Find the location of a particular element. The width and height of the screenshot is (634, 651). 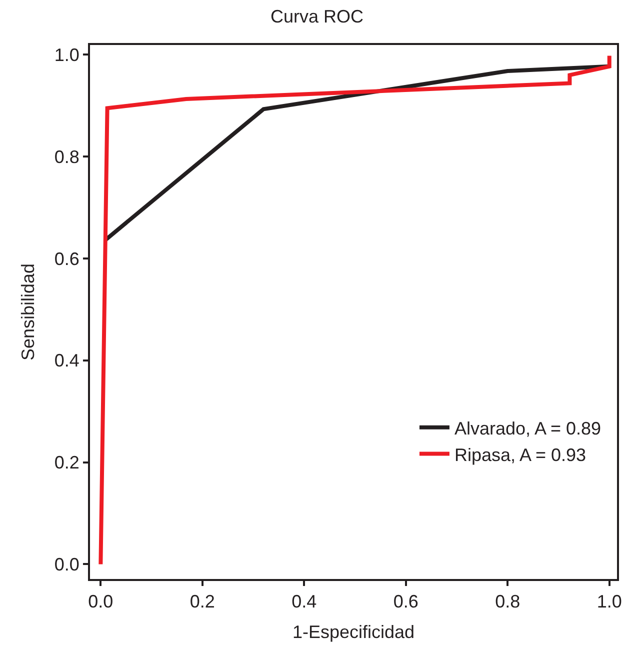

x-tick-label: 0.8 is located at coordinates (507, 602).